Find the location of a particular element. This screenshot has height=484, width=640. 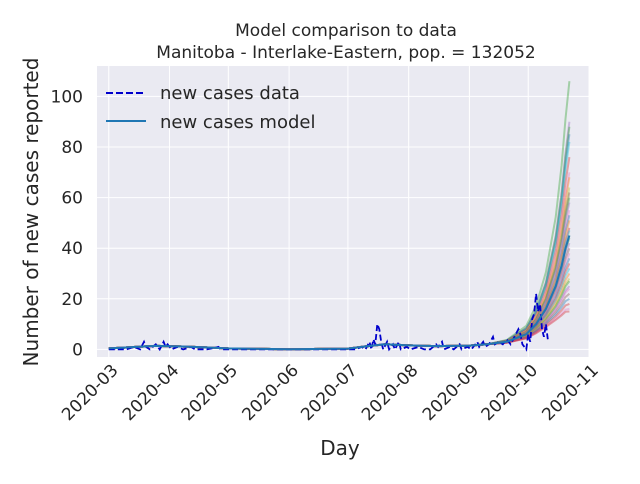

x-axis-label: Day is located at coordinates (340, 448).